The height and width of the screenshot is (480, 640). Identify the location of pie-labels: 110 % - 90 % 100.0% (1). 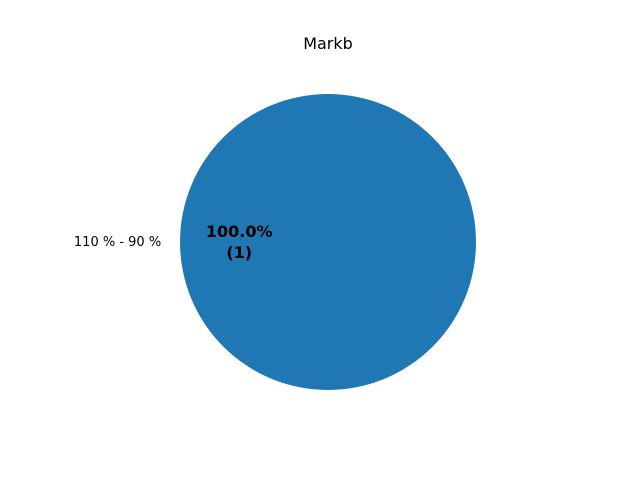
(173, 242).